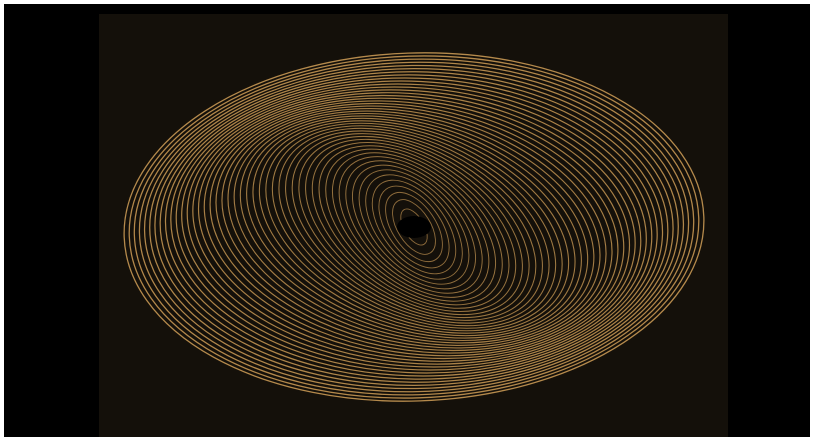  I want to click on center-hole, so click(414, 227).